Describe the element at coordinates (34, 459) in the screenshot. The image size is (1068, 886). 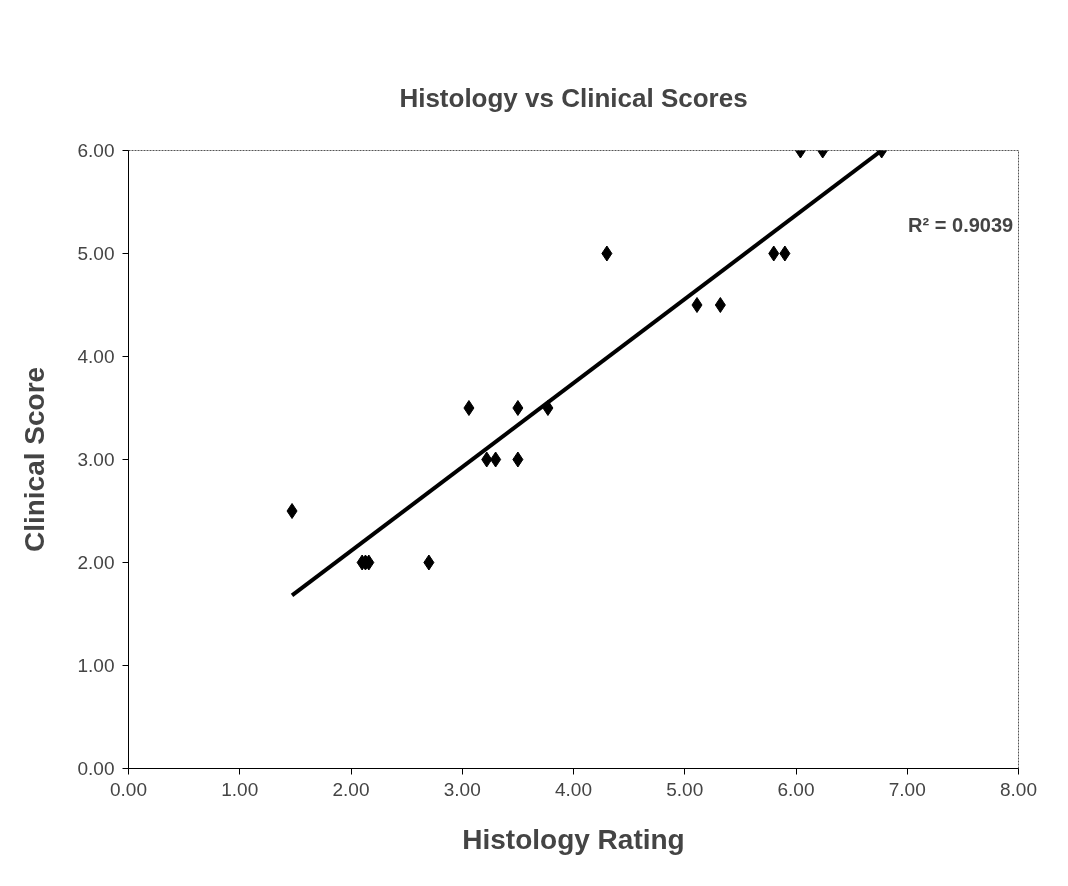
I see `y-axis-title: Clinical Score` at that location.